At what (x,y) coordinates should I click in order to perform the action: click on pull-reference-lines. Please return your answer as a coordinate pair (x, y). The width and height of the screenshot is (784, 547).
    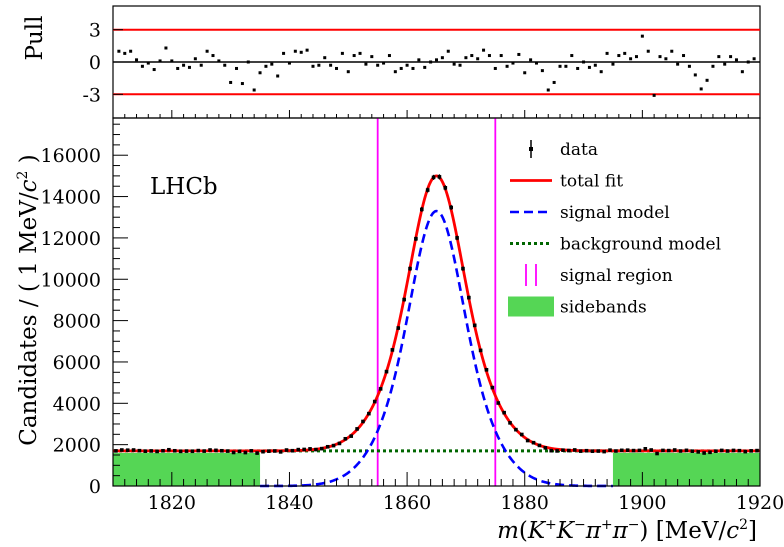
    Looking at the image, I should click on (436, 62).